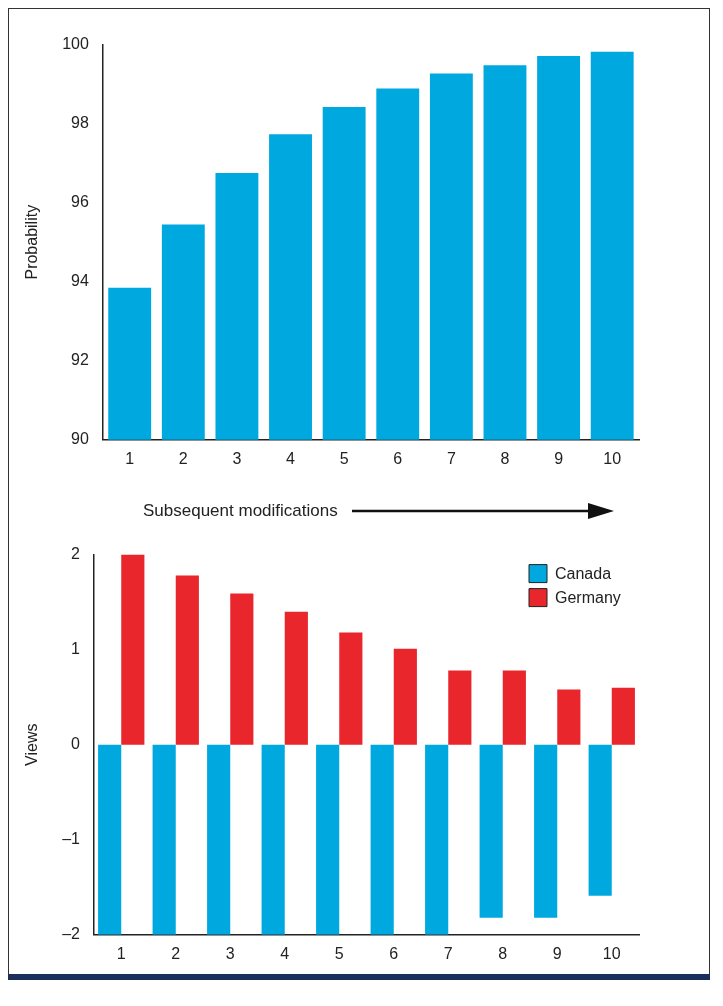 This screenshot has width=723, height=1006. Describe the element at coordinates (80, 281) in the screenshot. I see `y-tick-label: 94` at that location.